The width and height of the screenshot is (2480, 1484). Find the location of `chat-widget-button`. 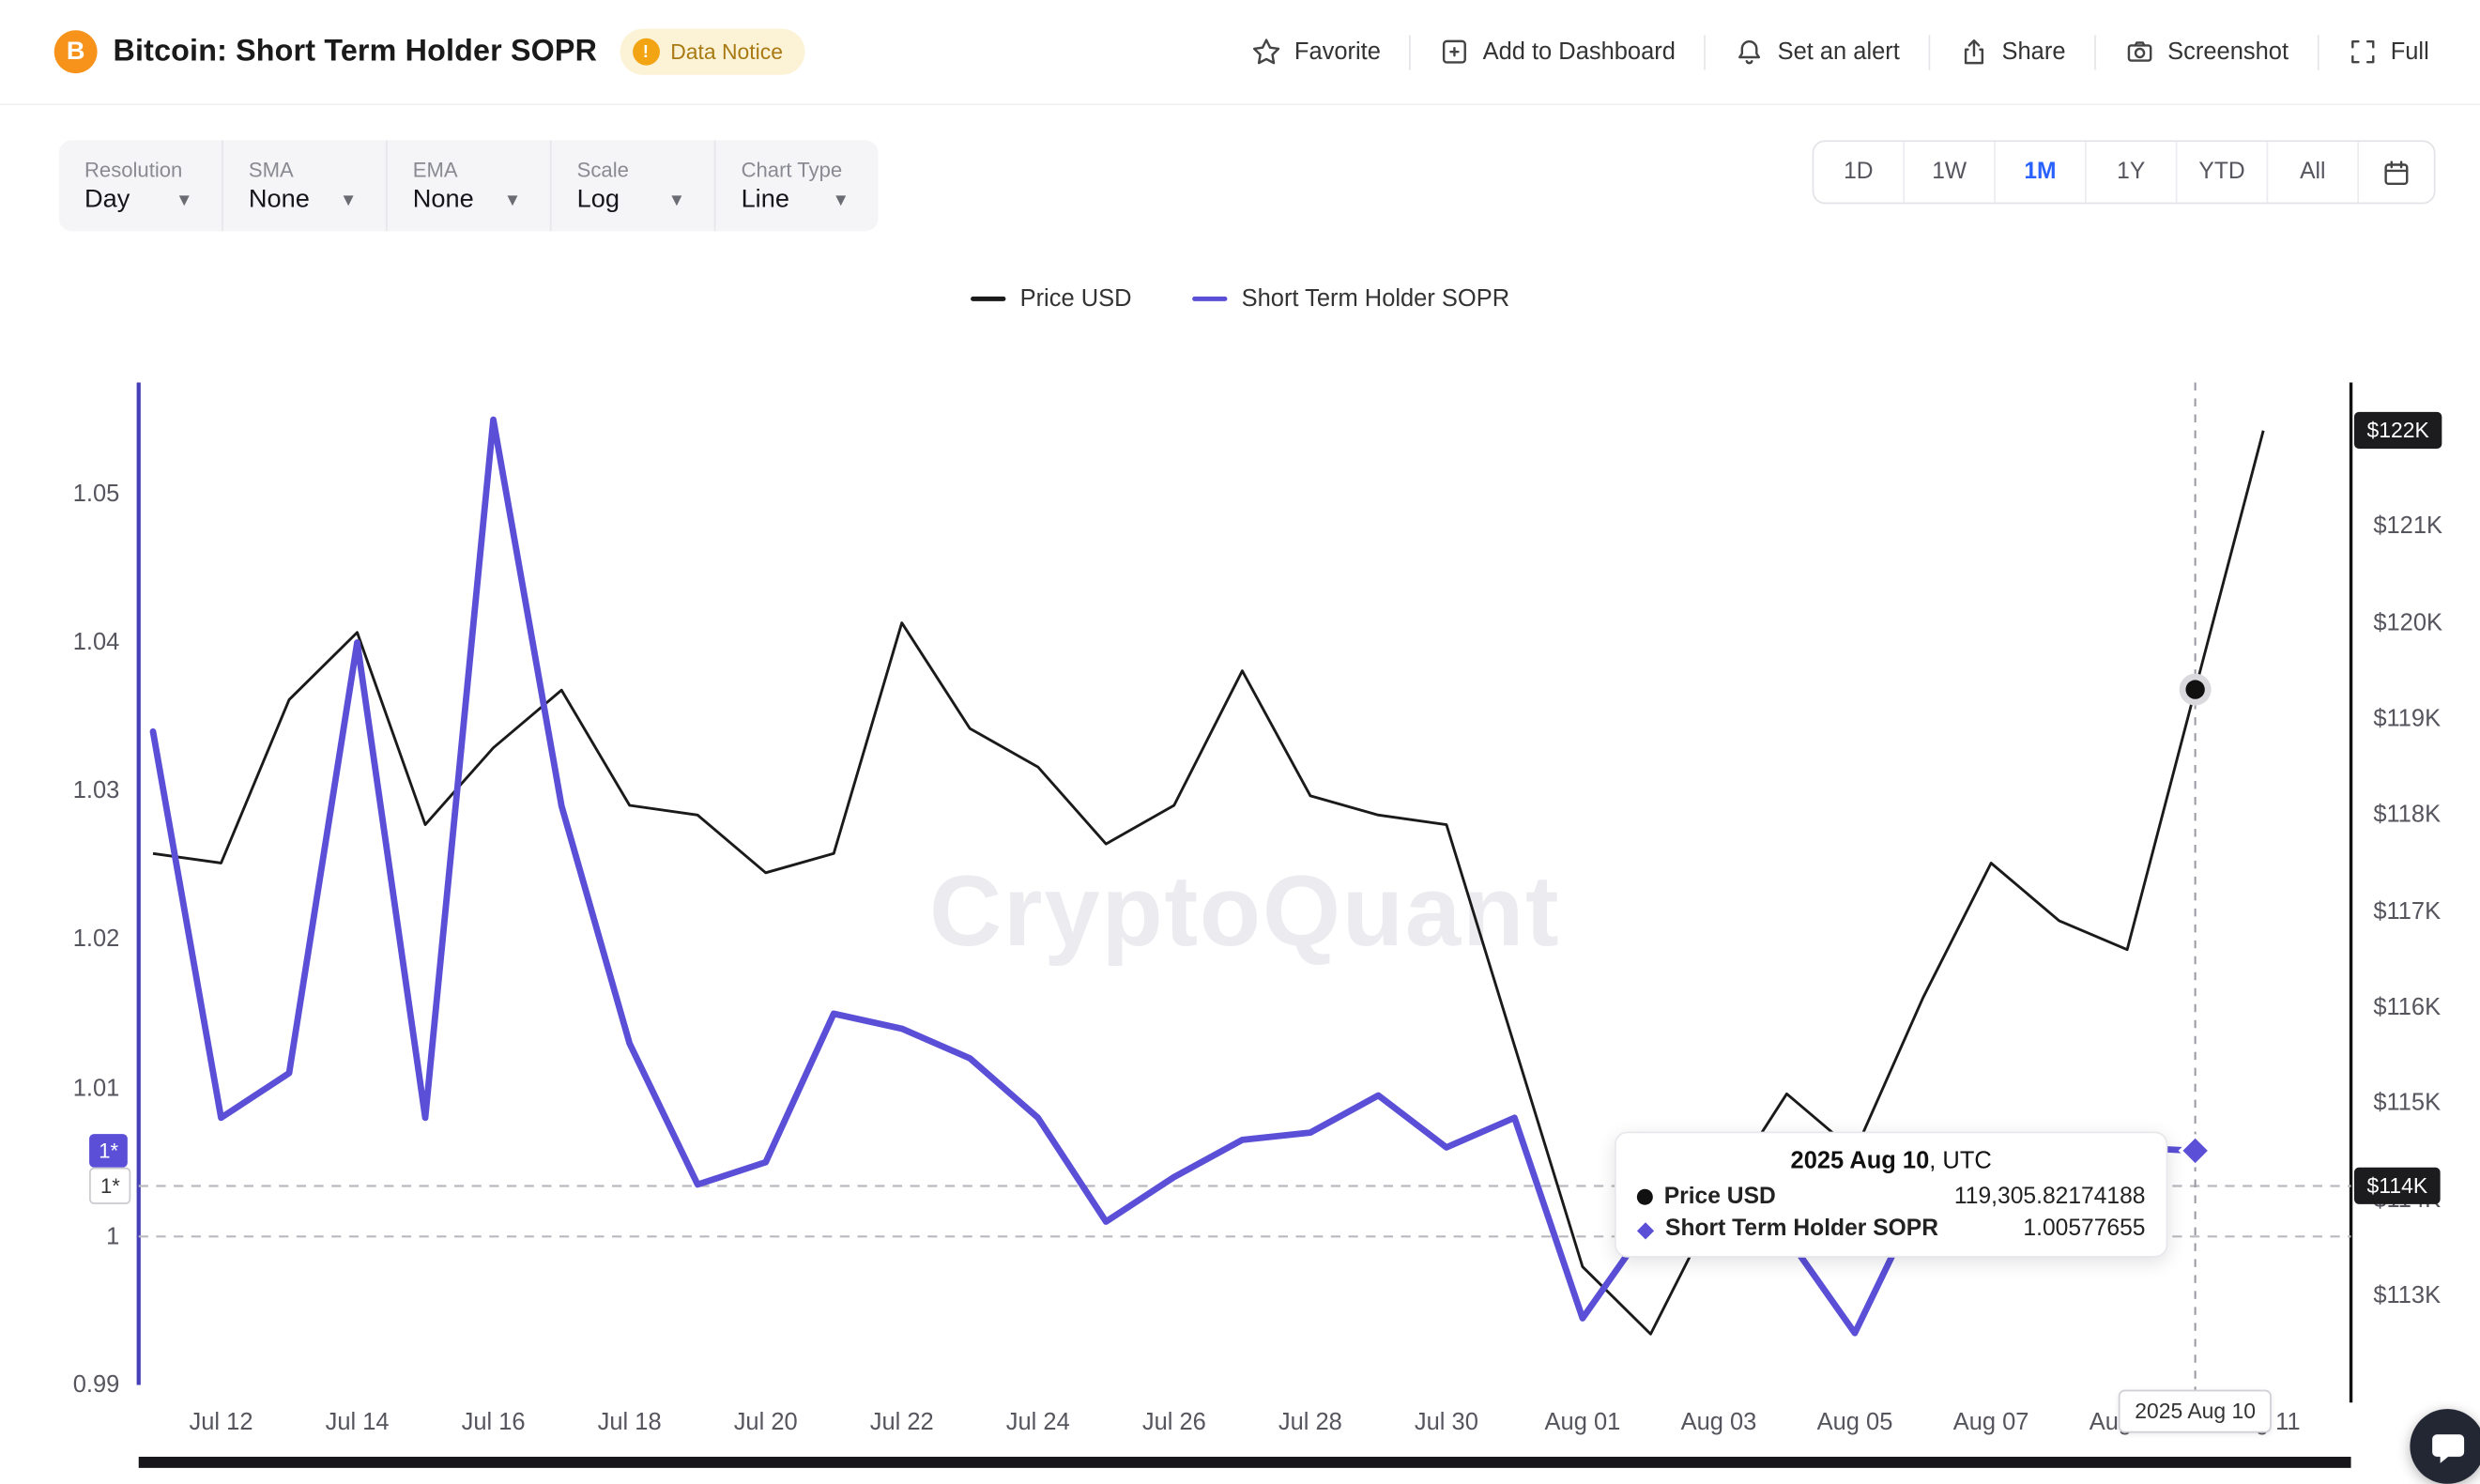

chat-widget-button is located at coordinates (2445, 1446).